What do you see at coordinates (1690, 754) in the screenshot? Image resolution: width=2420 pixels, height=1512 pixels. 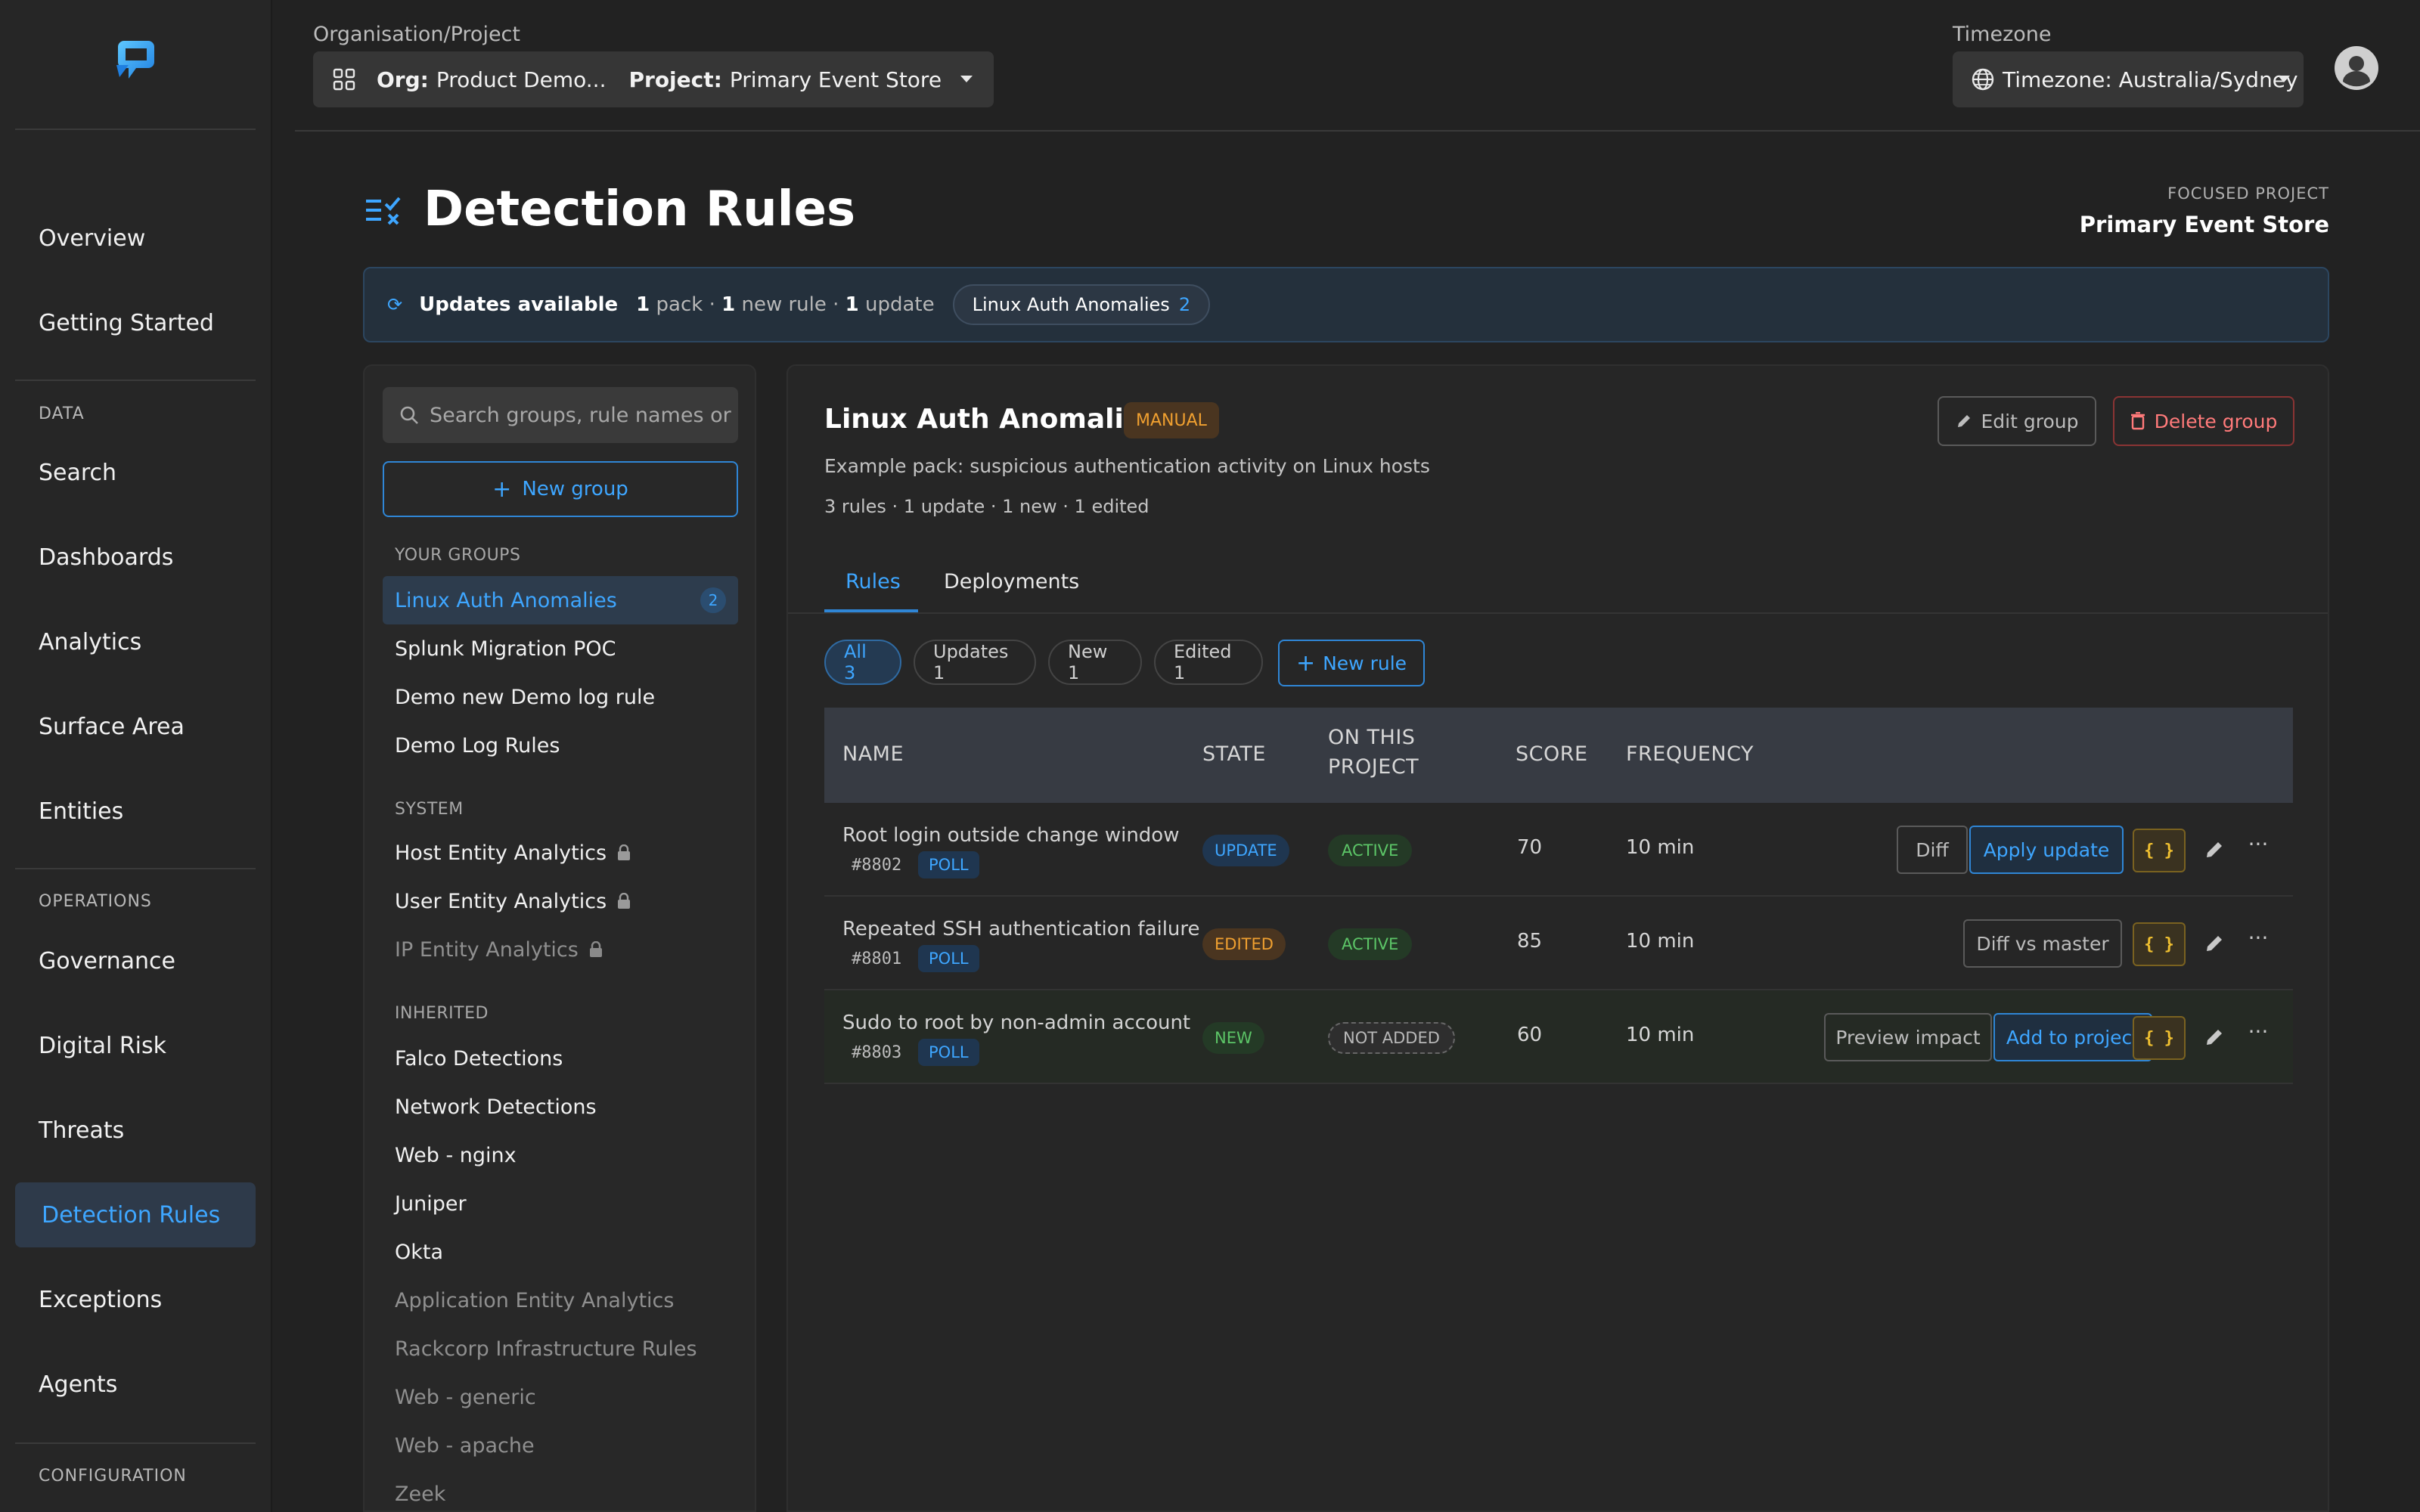 I see `column-header-frequency: FREQUENCY` at bounding box center [1690, 754].